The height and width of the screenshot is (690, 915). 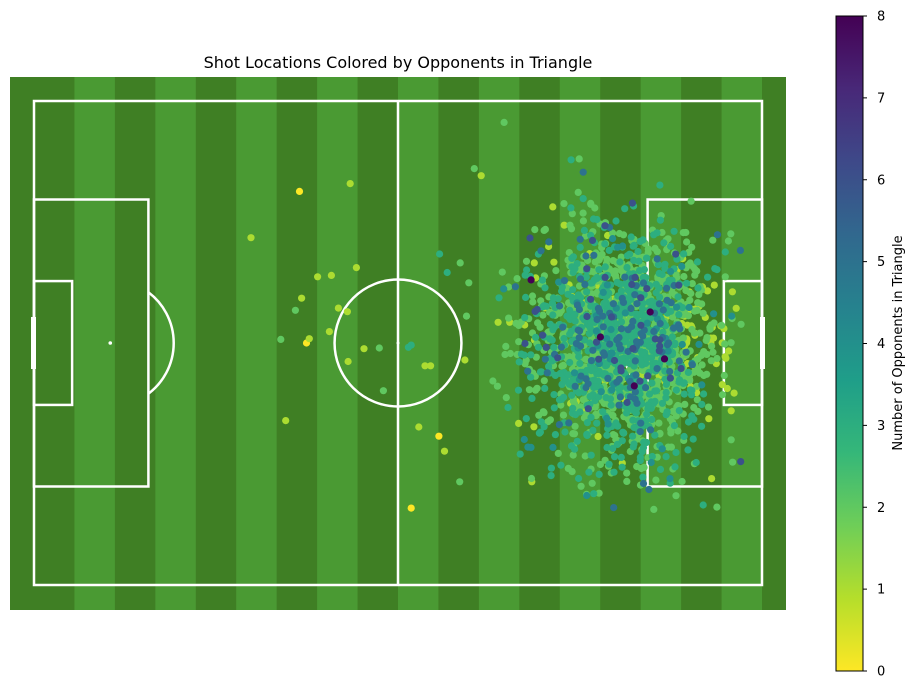 What do you see at coordinates (161, 343) in the screenshot?
I see `left-penalty-arc` at bounding box center [161, 343].